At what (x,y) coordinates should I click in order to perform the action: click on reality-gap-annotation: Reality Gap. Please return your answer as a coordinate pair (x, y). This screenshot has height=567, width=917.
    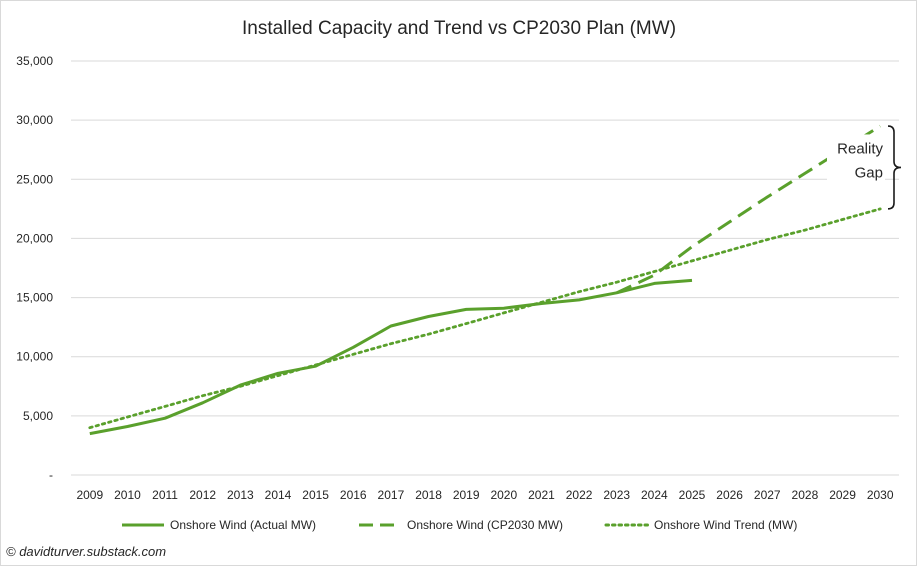
    Looking at the image, I should click on (864, 167).